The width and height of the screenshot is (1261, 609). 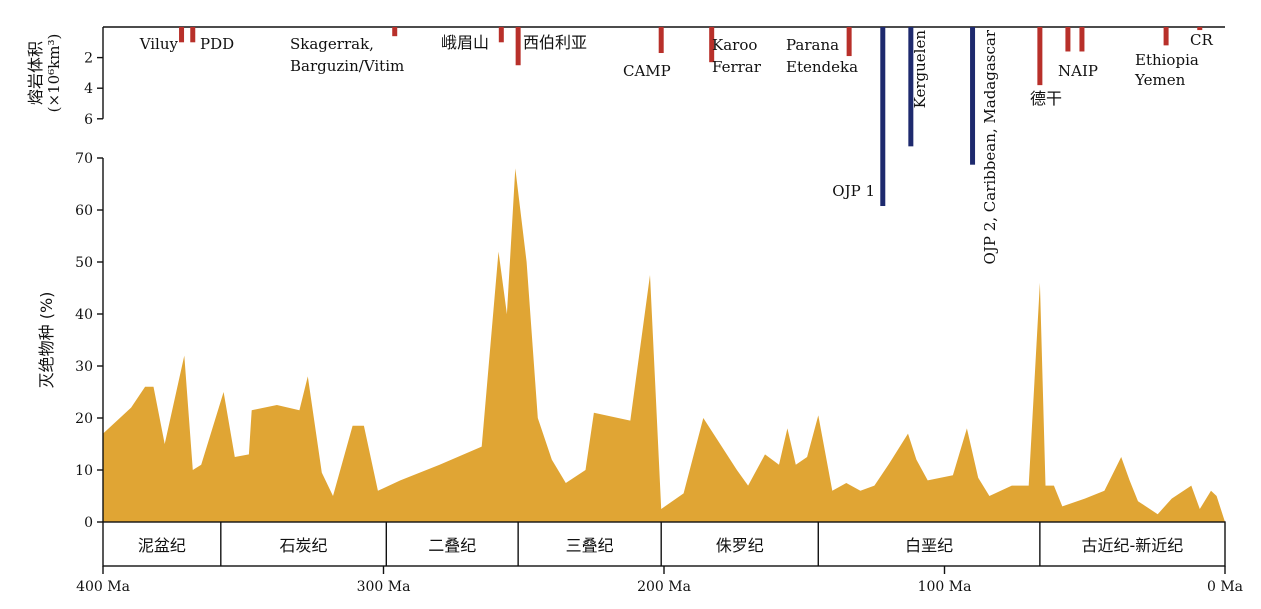 What do you see at coordinates (1078, 71) in the screenshot?
I see `lip-label: NAIP` at bounding box center [1078, 71].